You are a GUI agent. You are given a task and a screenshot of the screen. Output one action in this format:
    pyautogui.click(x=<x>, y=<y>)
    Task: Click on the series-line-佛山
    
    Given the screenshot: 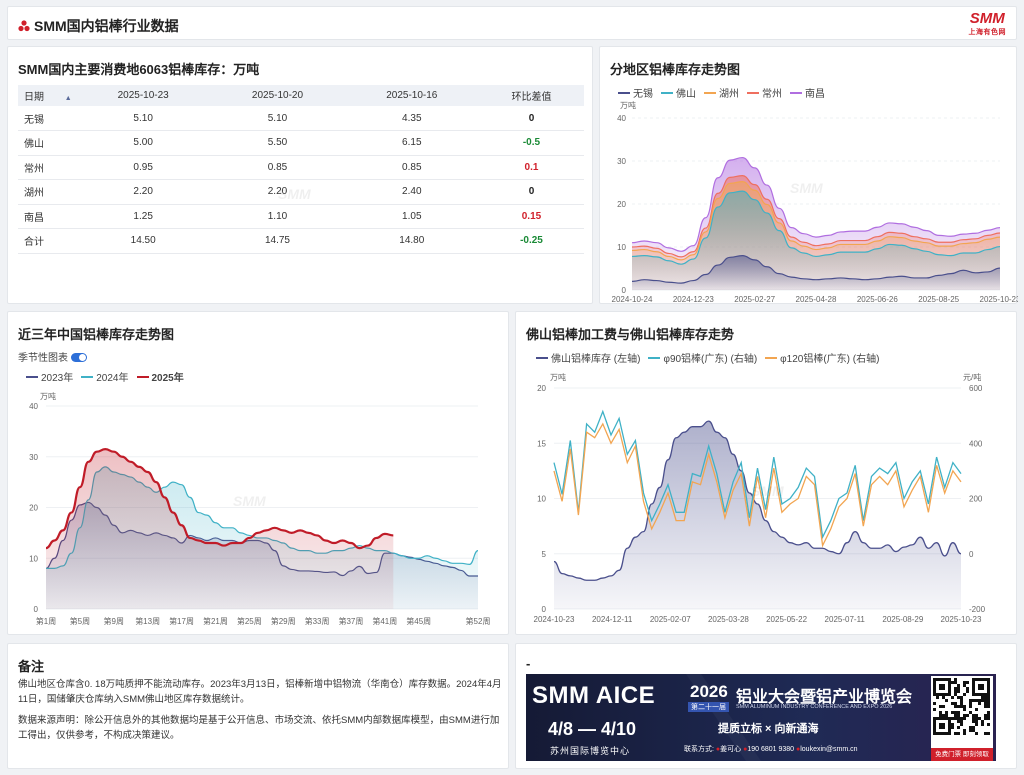 What is the action you would take?
    pyautogui.click(x=816, y=227)
    